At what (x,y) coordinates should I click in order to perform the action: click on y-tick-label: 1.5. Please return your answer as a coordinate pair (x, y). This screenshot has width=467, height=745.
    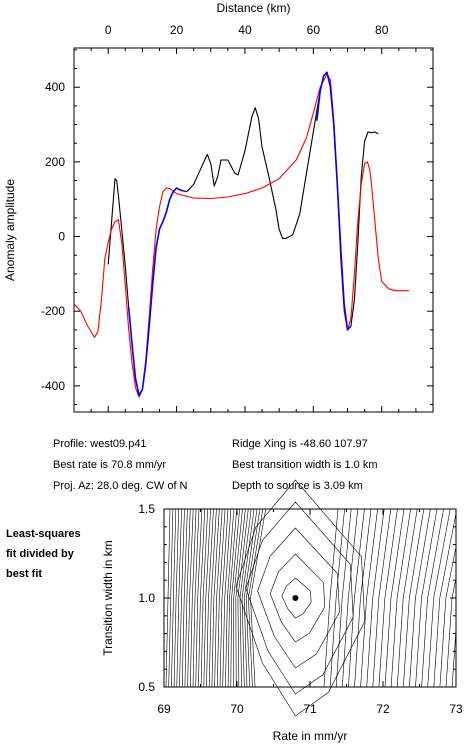
    Looking at the image, I should click on (146, 509).